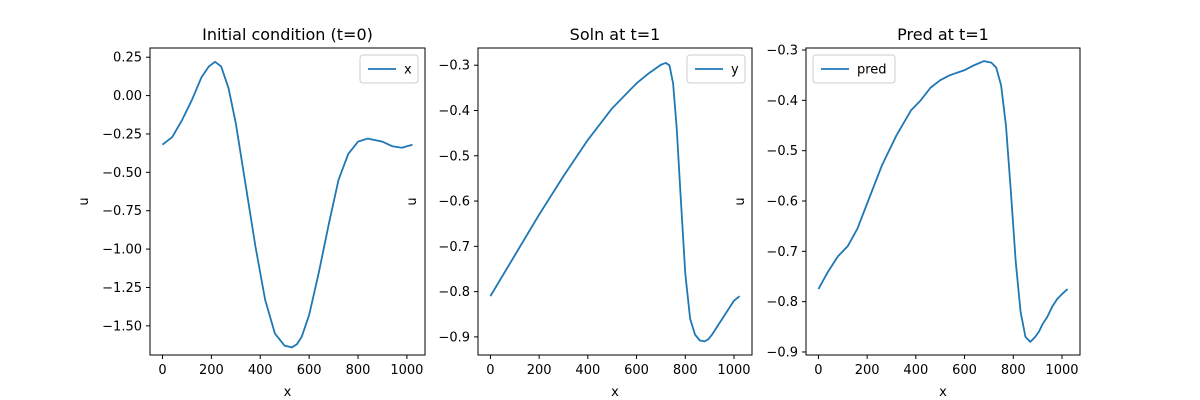 Image resolution: width=1200 pixels, height=400 pixels. I want to click on chart-title: Initial condition (t=0), so click(287, 34).